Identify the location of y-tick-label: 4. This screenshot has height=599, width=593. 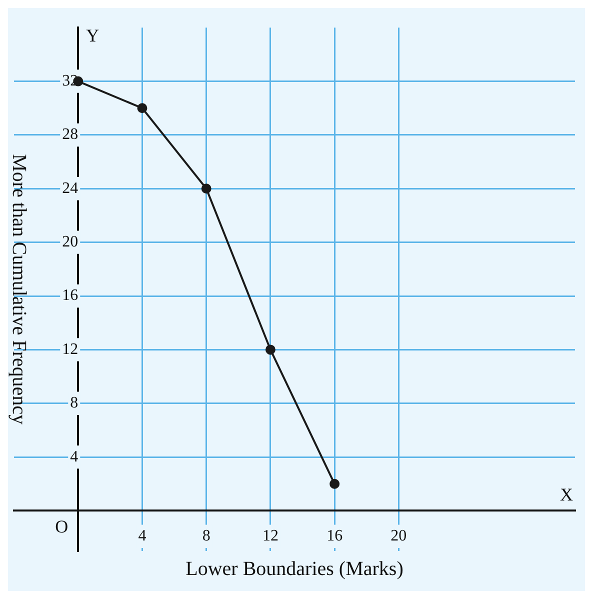
(74, 457).